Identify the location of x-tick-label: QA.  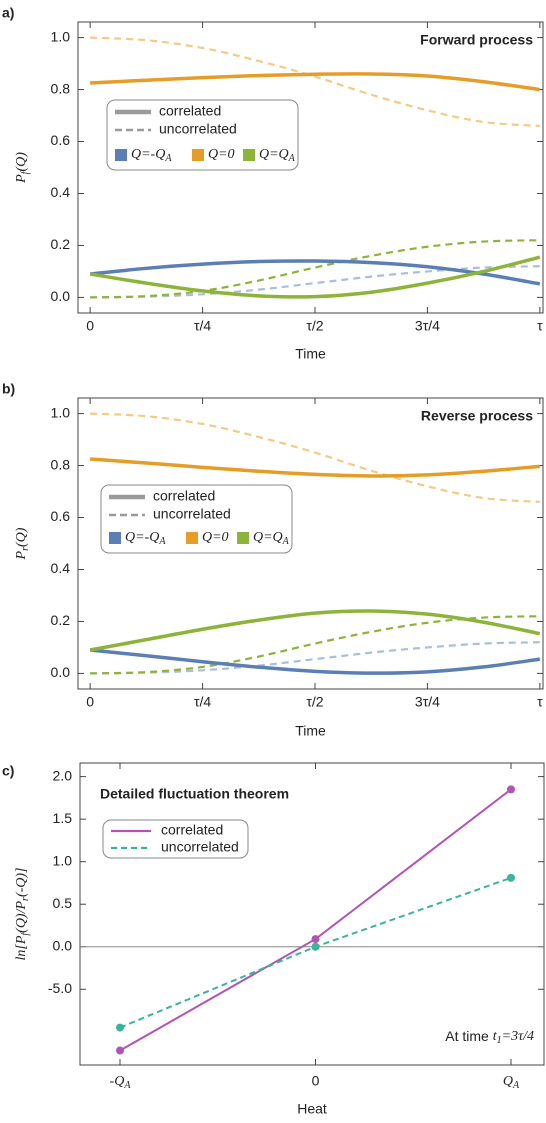
(511, 1082).